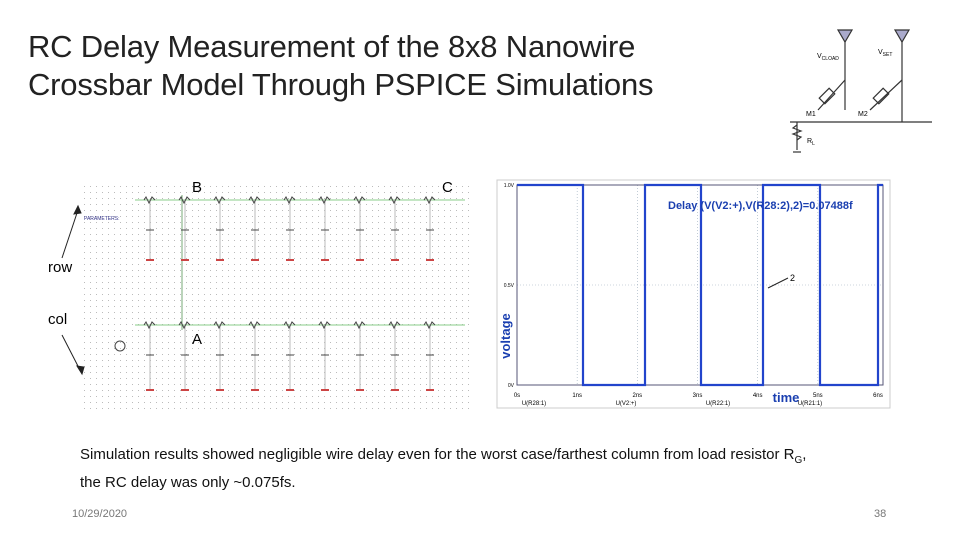  Describe the element at coordinates (626, 404) in the screenshot. I see `trace-label: U(V2:+)` at that location.